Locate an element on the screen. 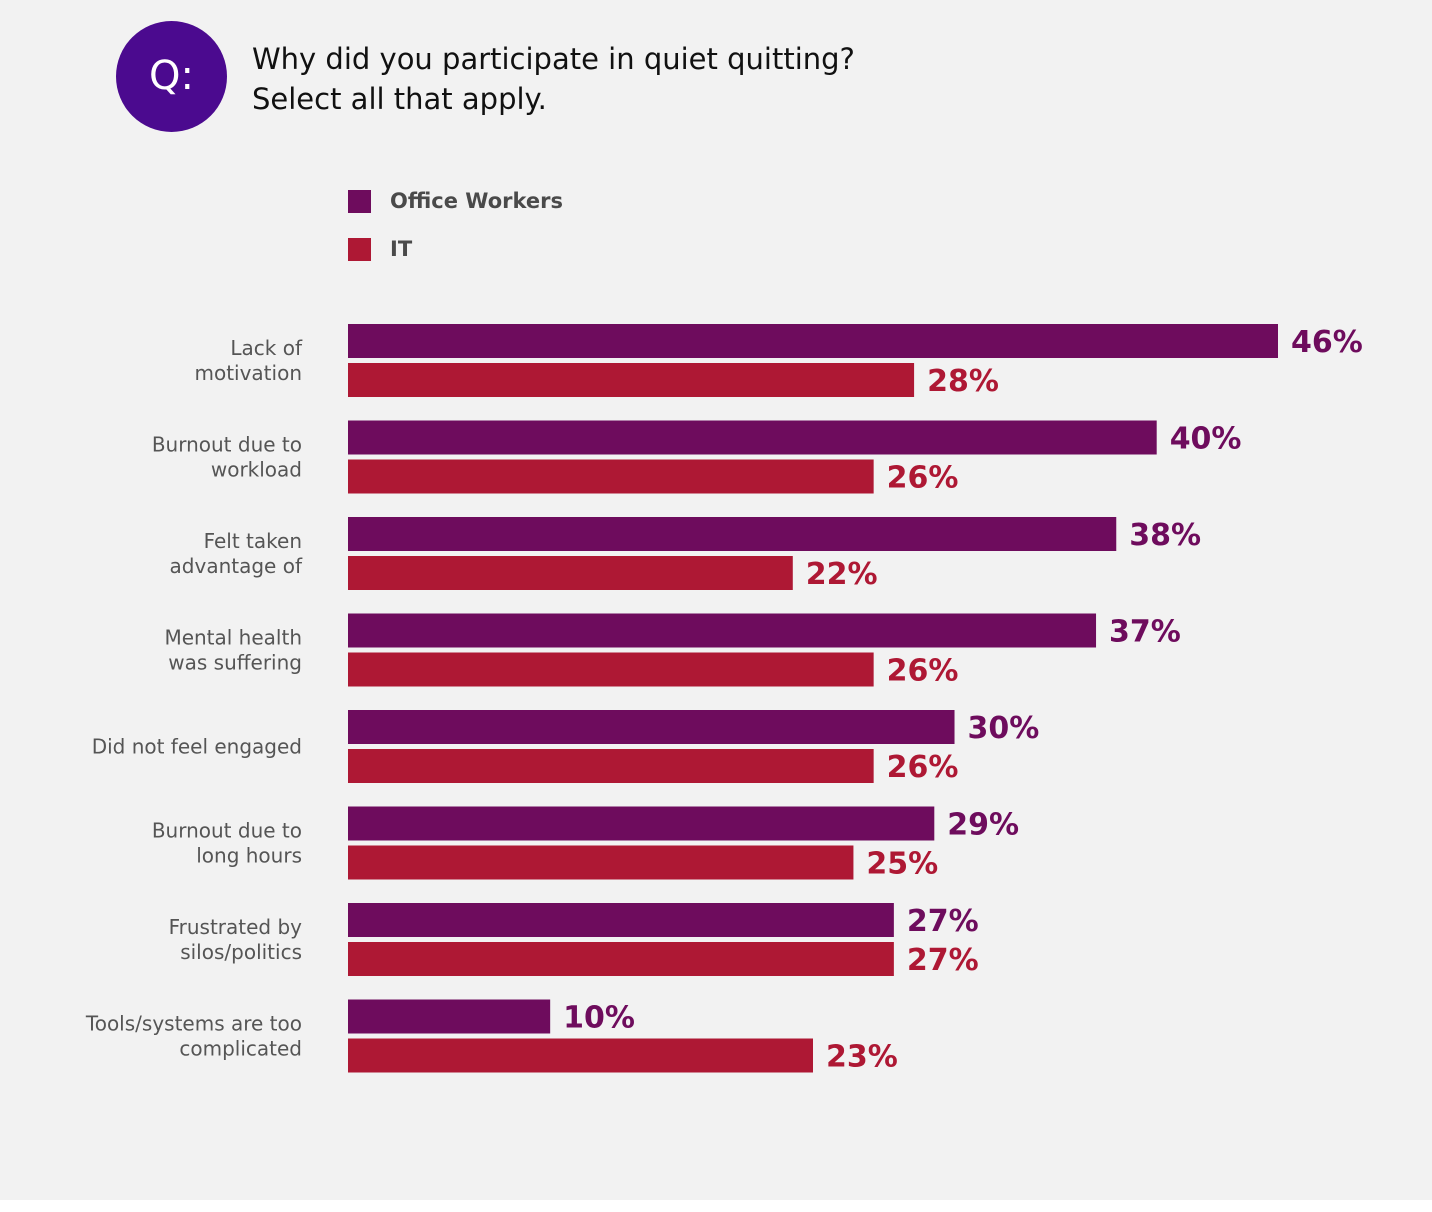  value-label-it: 28% is located at coordinates (963, 381).